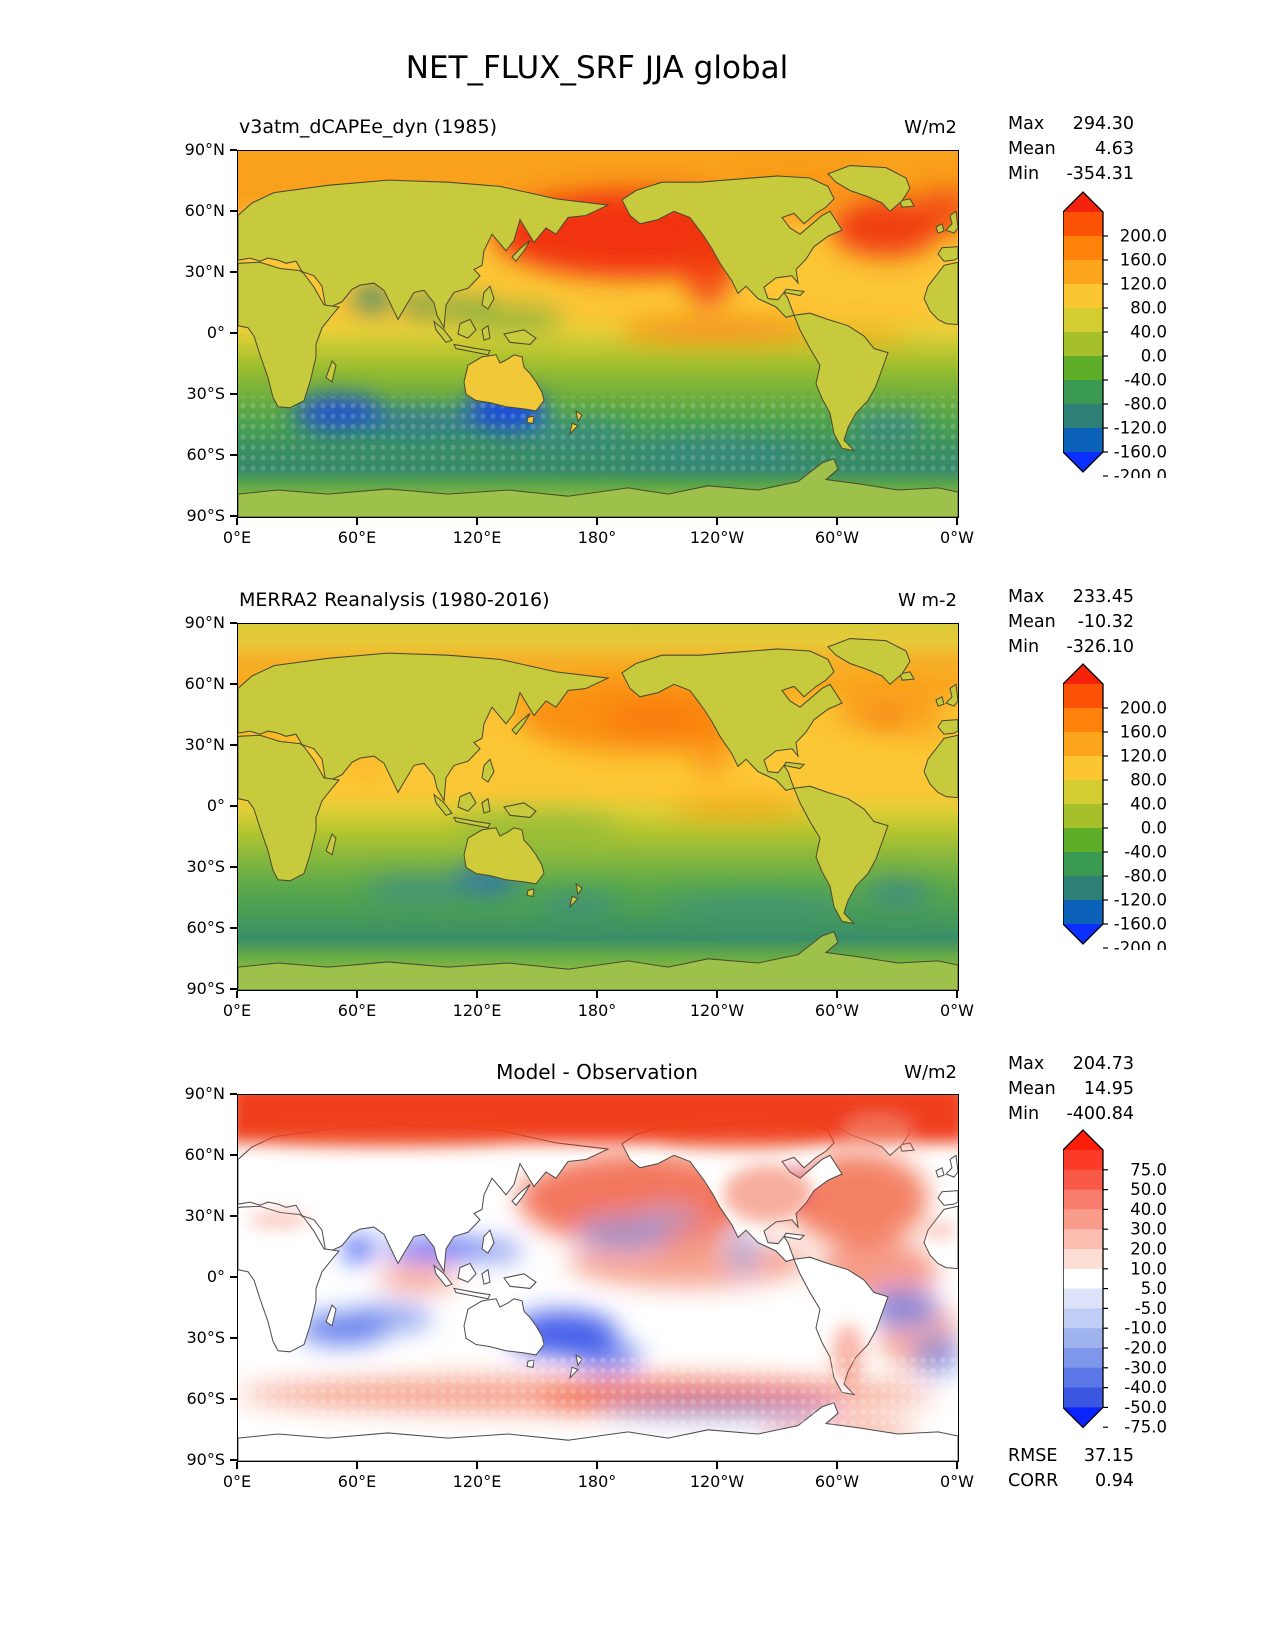  What do you see at coordinates (1071, 1469) in the screenshot?
I see `panel3-metrics: RMSE 37.15 CORR 0.94` at bounding box center [1071, 1469].